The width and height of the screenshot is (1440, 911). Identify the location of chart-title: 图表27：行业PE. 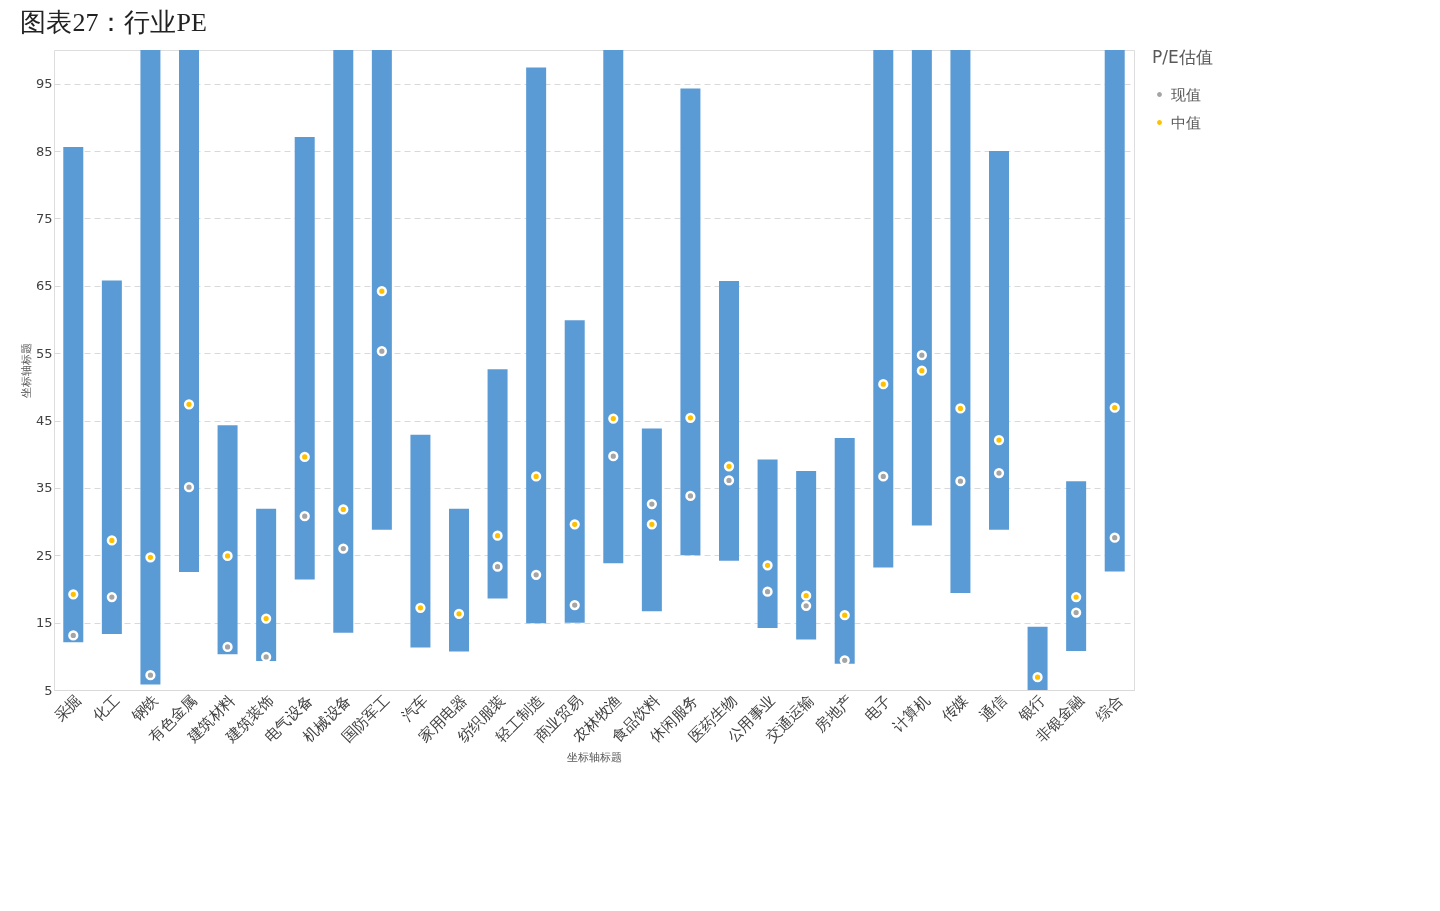
(113, 22).